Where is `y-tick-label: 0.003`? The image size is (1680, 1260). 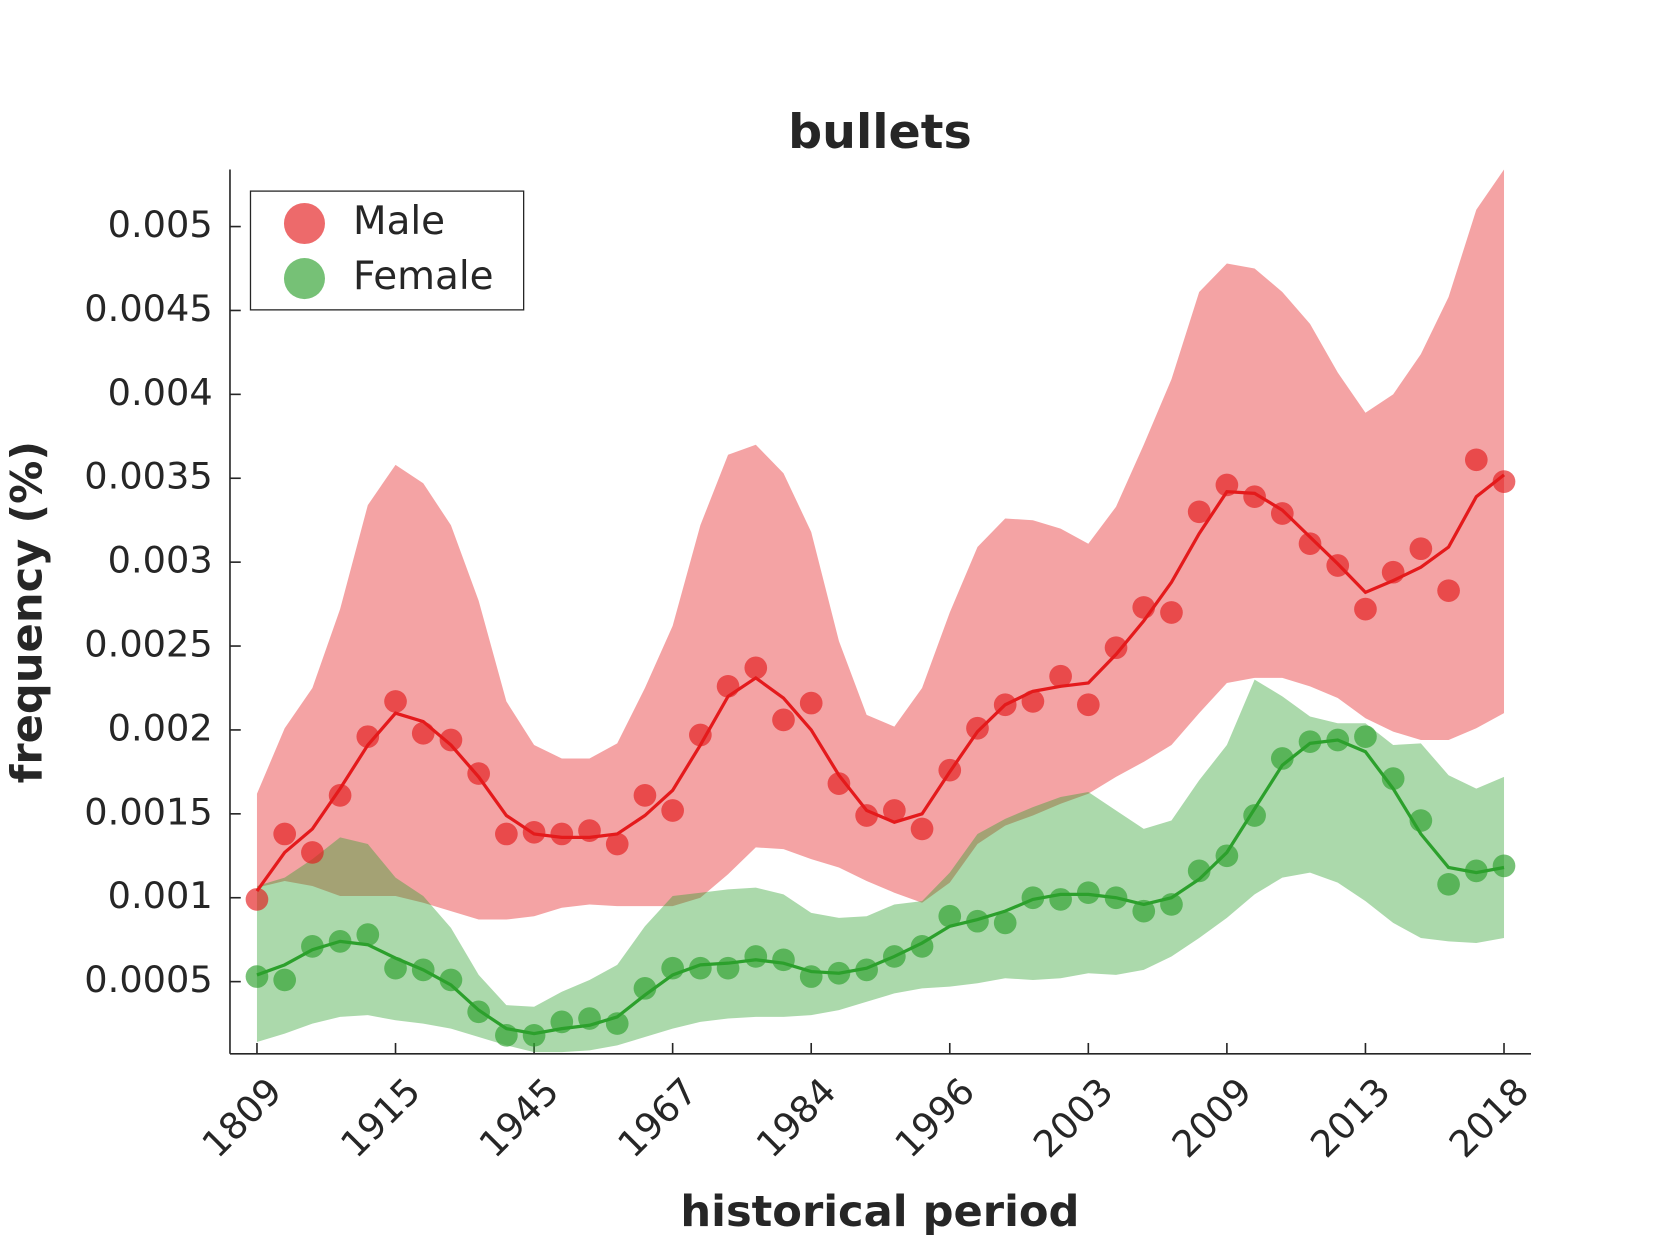 y-tick-label: 0.003 is located at coordinates (160, 560).